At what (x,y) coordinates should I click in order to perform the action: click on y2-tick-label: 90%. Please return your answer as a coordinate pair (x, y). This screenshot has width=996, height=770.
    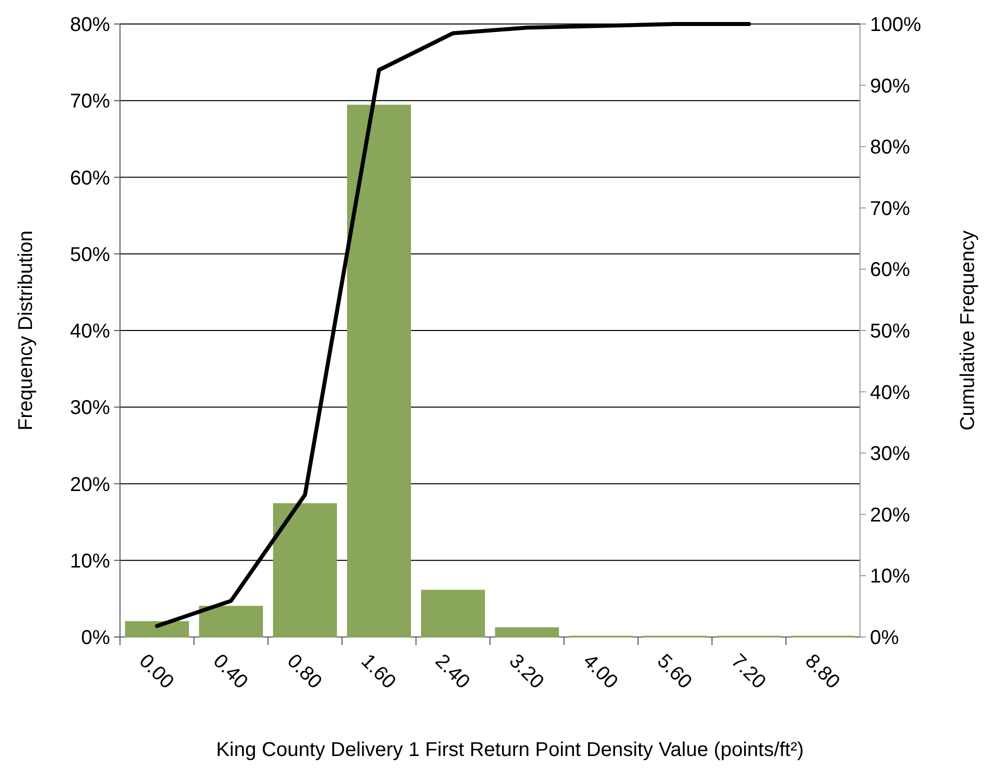
    Looking at the image, I should click on (890, 86).